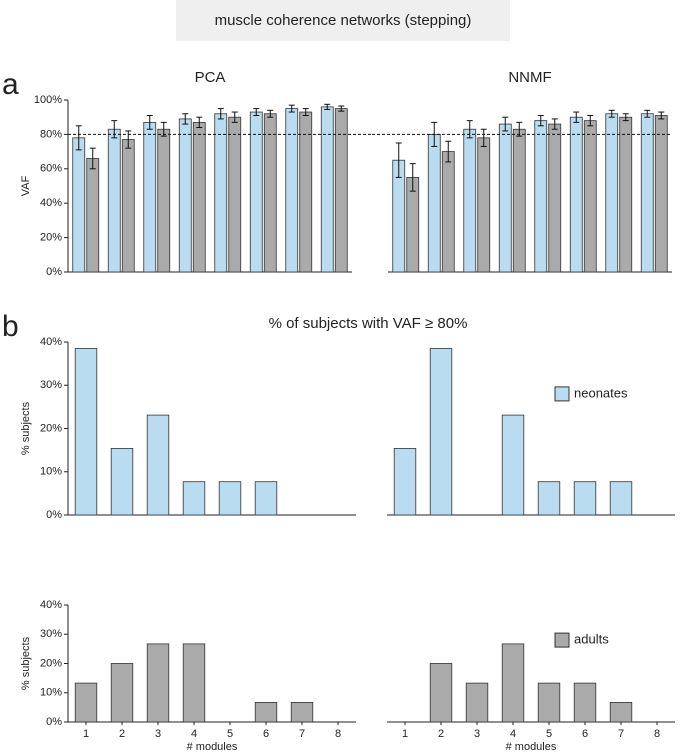 The height and width of the screenshot is (753, 685). Describe the element at coordinates (529, 77) in the screenshot. I see `chart-title: NNMF` at that location.